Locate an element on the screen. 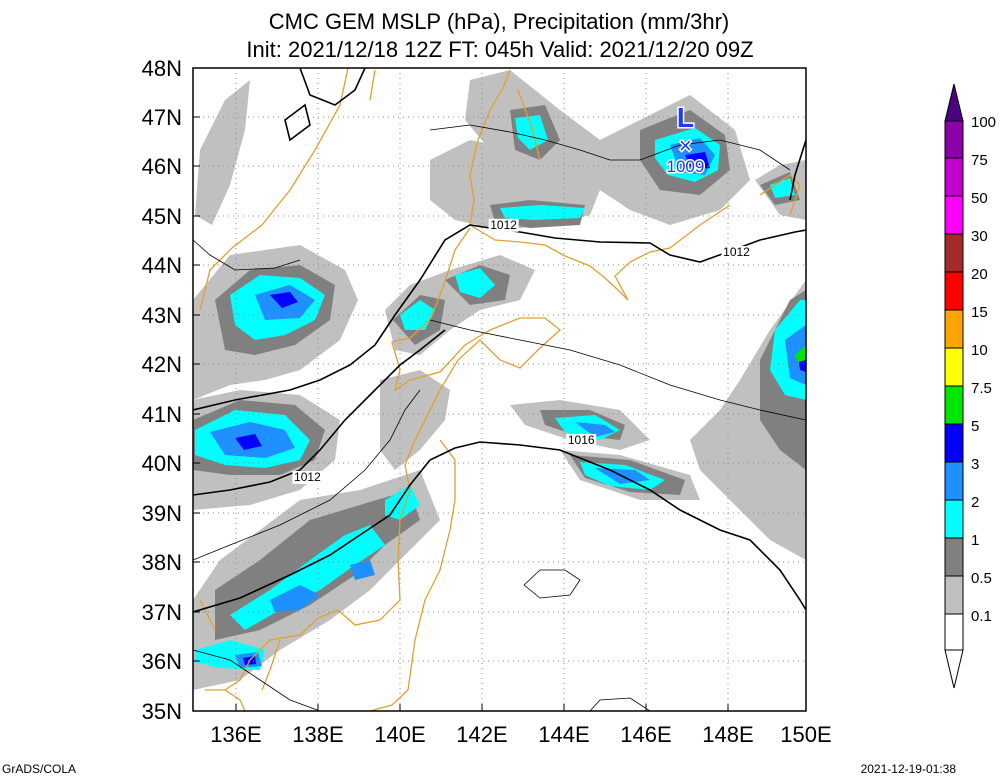 This screenshot has width=1000, height=779. lat-label: 41N is located at coordinates (162, 414).